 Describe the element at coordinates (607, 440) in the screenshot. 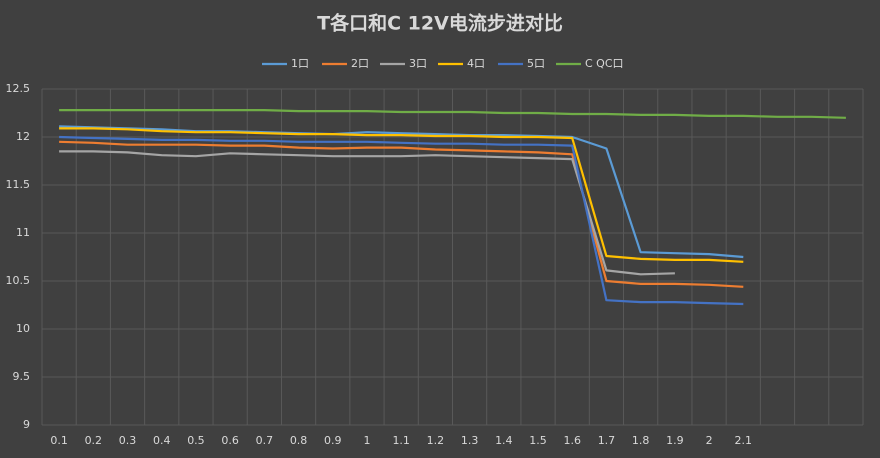

I see `x-tick-label: 1.7` at that location.